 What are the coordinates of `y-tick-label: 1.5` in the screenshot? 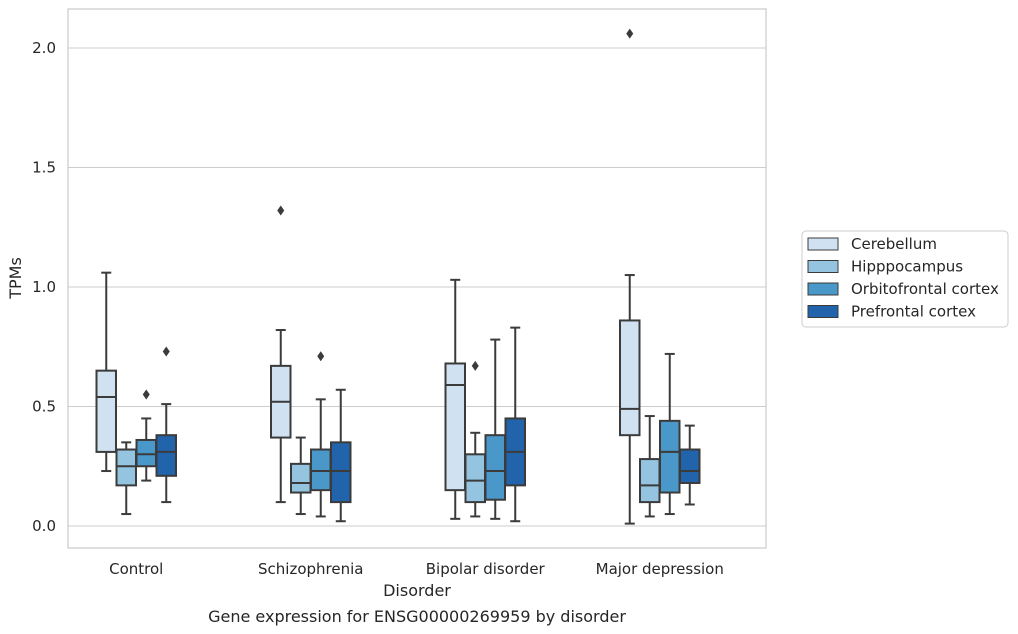 It's located at (44, 168).